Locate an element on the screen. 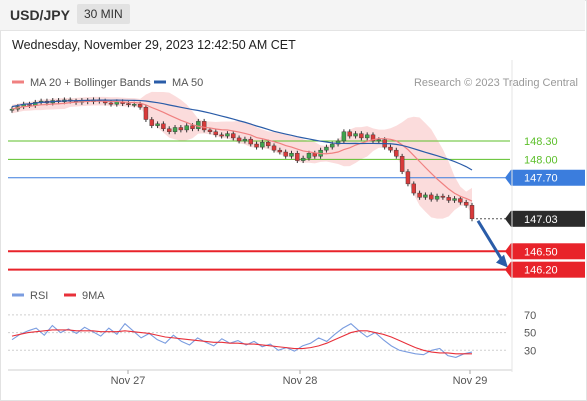 The height and width of the screenshot is (401, 587). rsi-tick-30: 30 is located at coordinates (530, 351).